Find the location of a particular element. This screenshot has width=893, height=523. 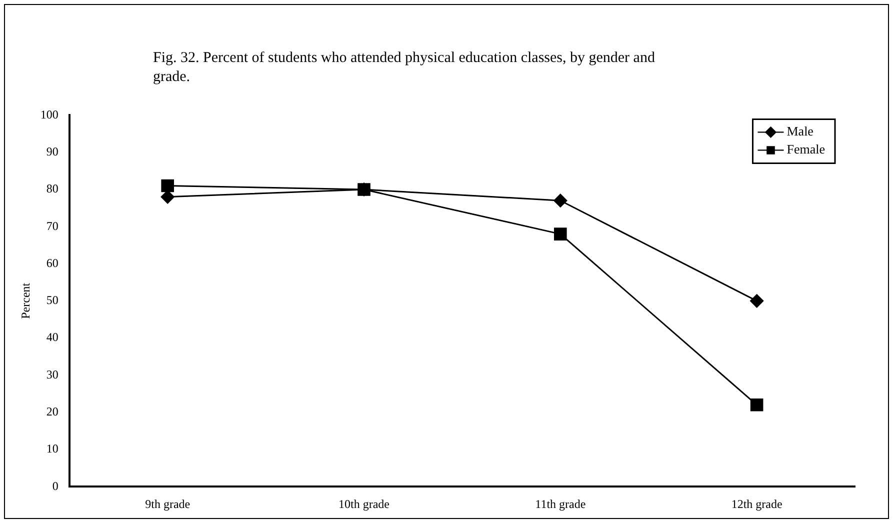

y-tick-label: 0 is located at coordinates (55, 485).